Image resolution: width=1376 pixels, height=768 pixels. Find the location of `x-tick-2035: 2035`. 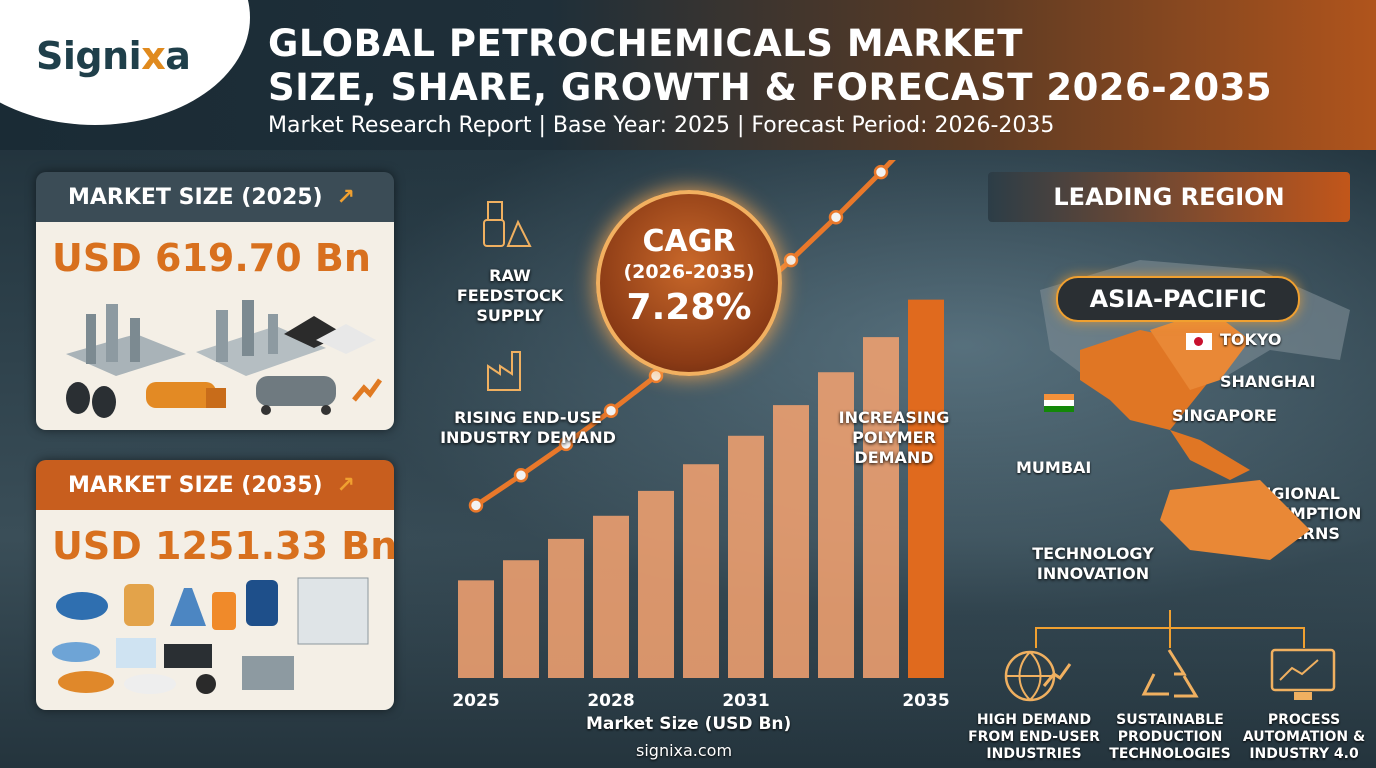

x-tick-2035: 2035 is located at coordinates (925, 701).